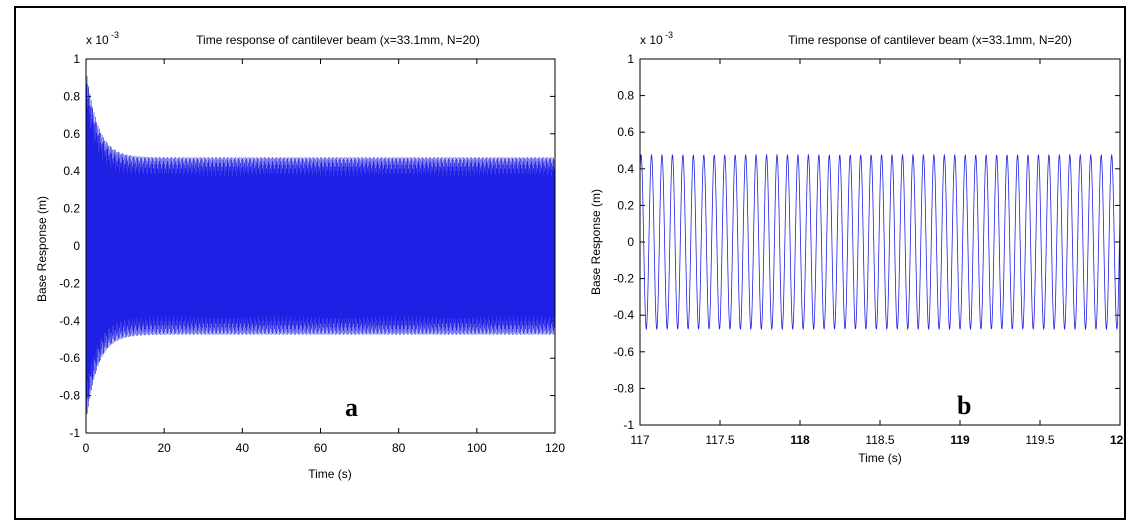 This screenshot has width=1129, height=527. Describe the element at coordinates (960, 440) in the screenshot. I see `panel-b-xtick-label: 119` at that location.